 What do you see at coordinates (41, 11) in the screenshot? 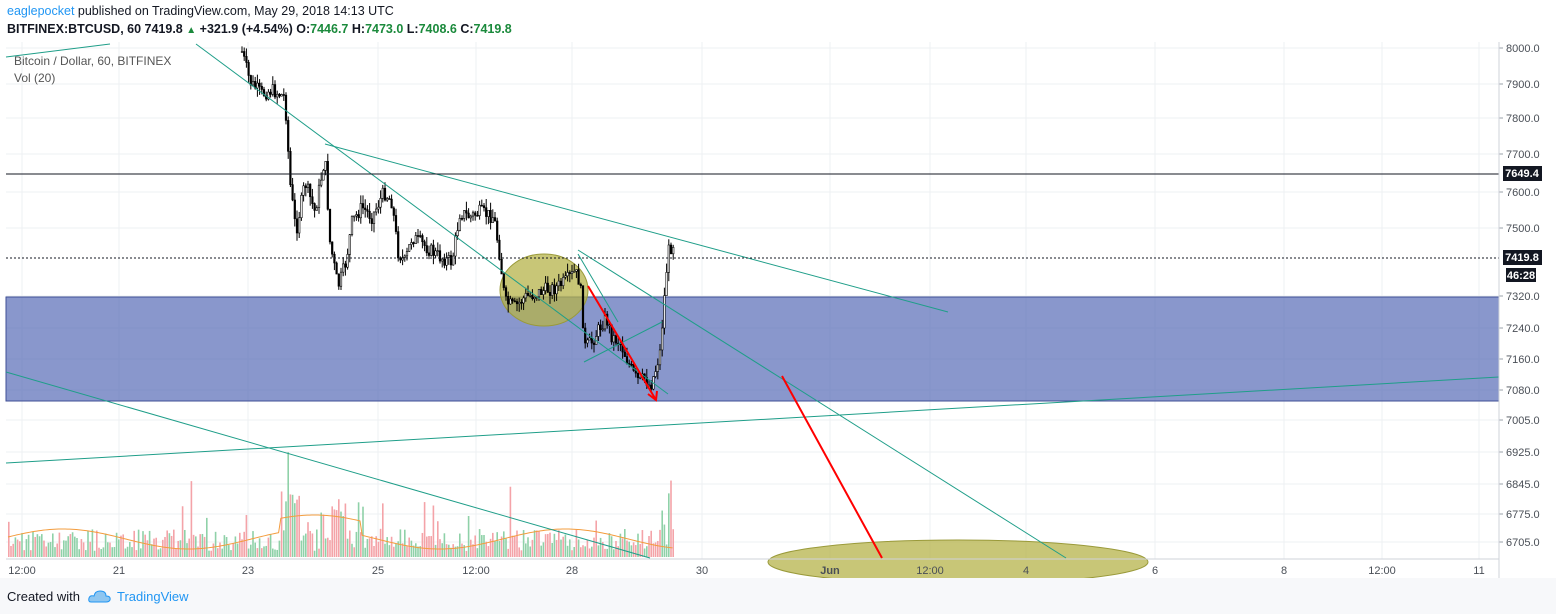
I see `author-link: eaglepocket` at bounding box center [41, 11].